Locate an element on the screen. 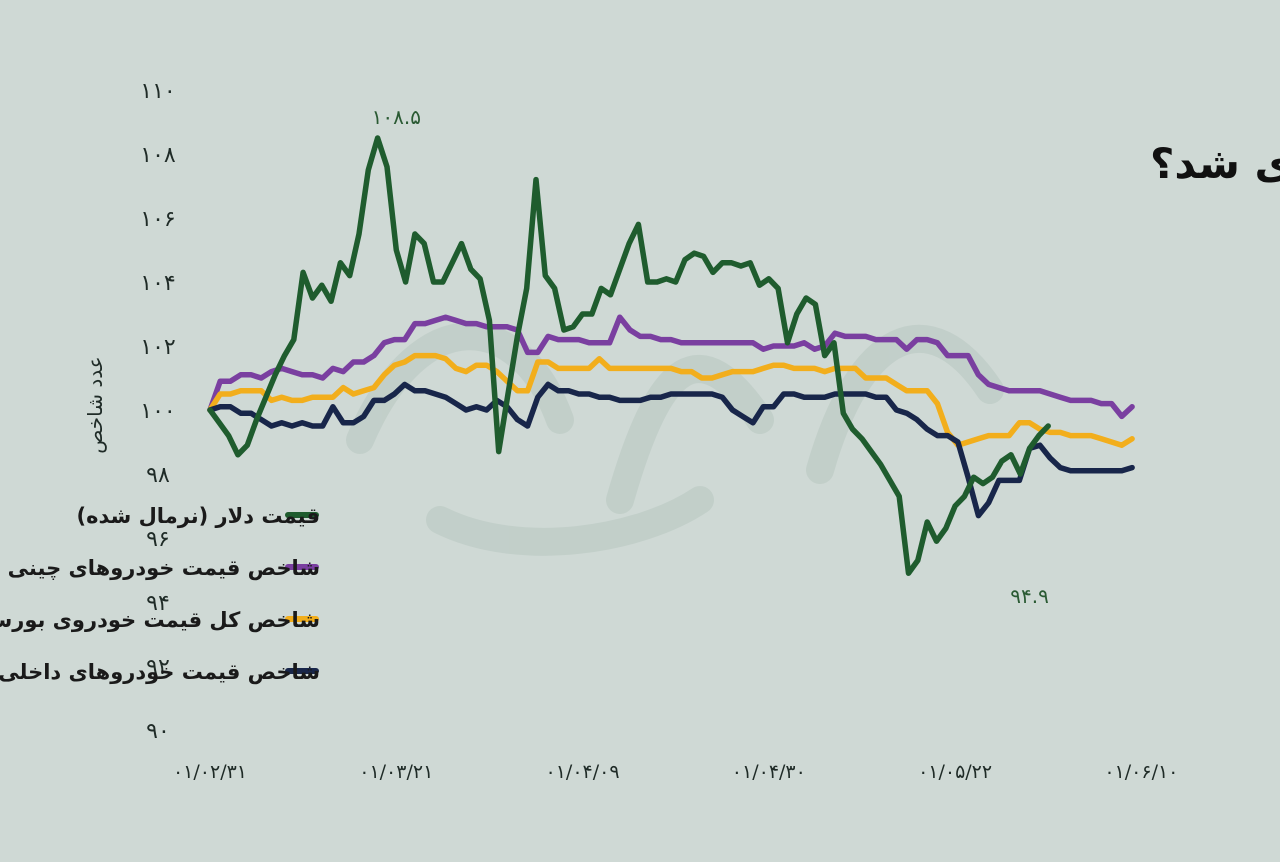 This screenshot has width=1280, height=862. y-tick-label: ۱۰۴ is located at coordinates (157, 283).